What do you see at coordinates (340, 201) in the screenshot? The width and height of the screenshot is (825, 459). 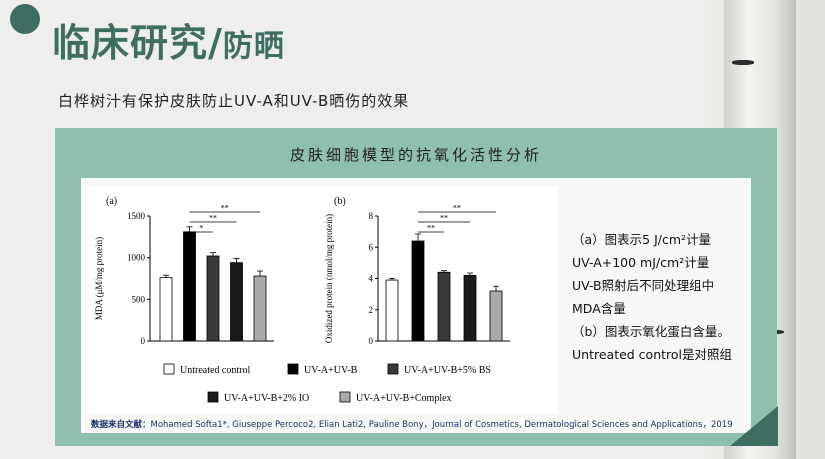 I see `panel-label: (b)` at bounding box center [340, 201].